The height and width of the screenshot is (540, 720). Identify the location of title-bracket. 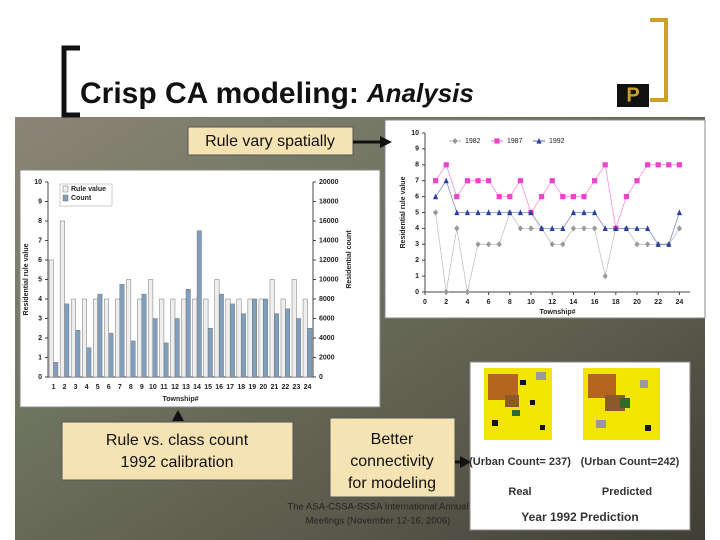
(70, 81).